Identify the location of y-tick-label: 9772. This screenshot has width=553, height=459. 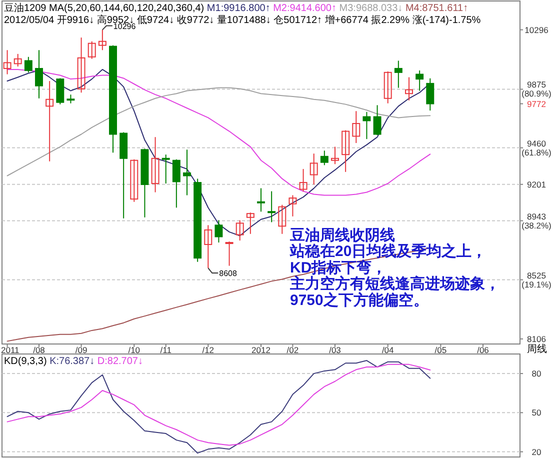
(536, 103).